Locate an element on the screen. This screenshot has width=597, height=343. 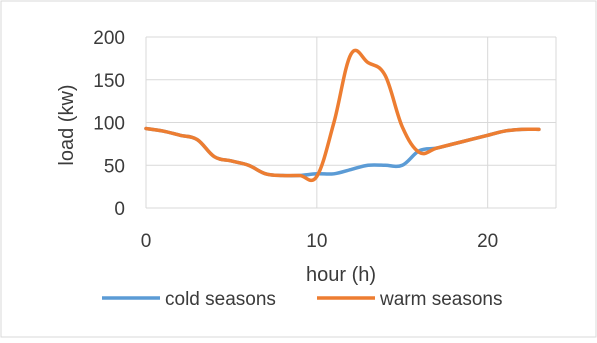
x-tick-label-0: 0 is located at coordinates (146, 241).